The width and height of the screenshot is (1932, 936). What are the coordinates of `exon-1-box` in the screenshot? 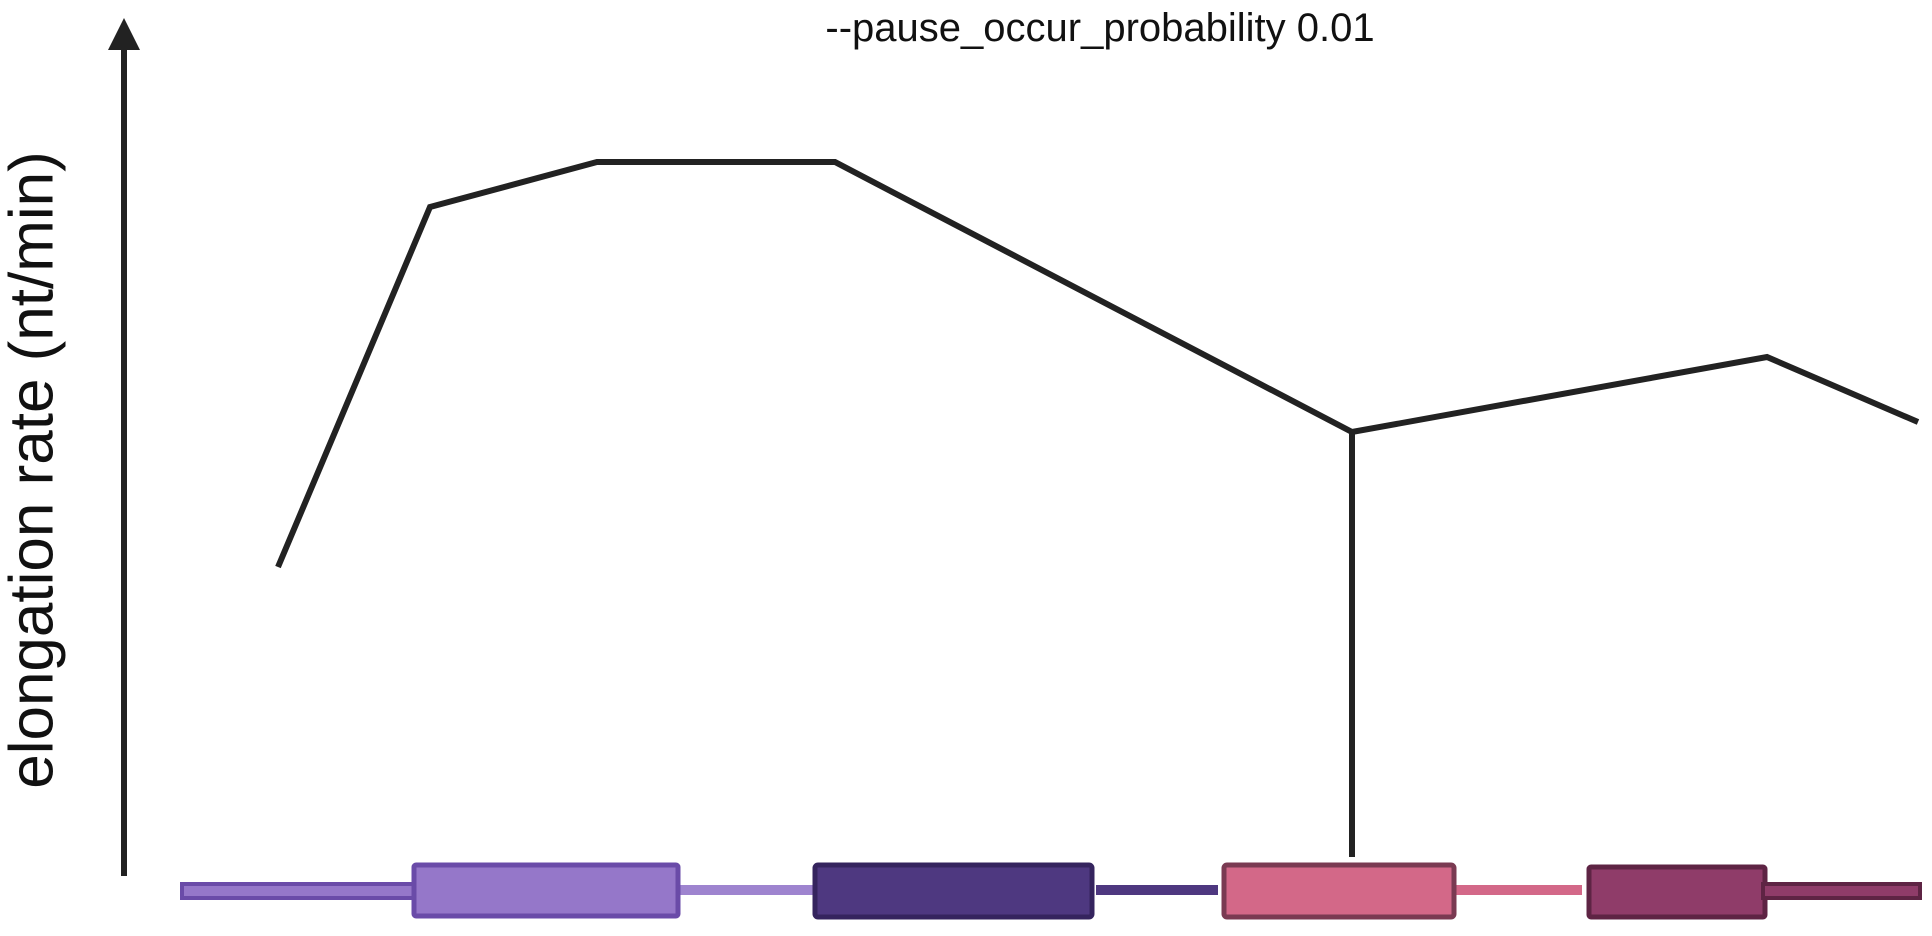 It's located at (546, 890).